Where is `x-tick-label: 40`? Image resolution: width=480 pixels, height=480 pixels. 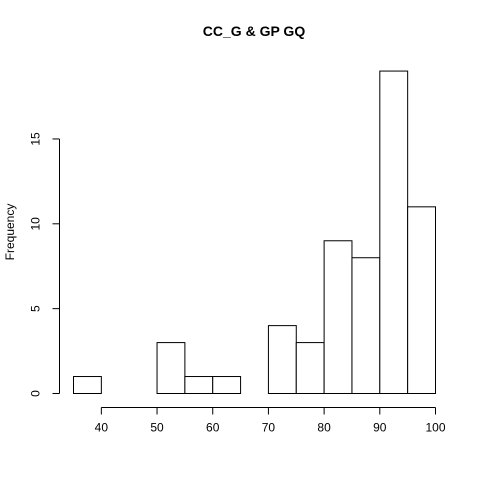 x-tick-label: 40 is located at coordinates (102, 428).